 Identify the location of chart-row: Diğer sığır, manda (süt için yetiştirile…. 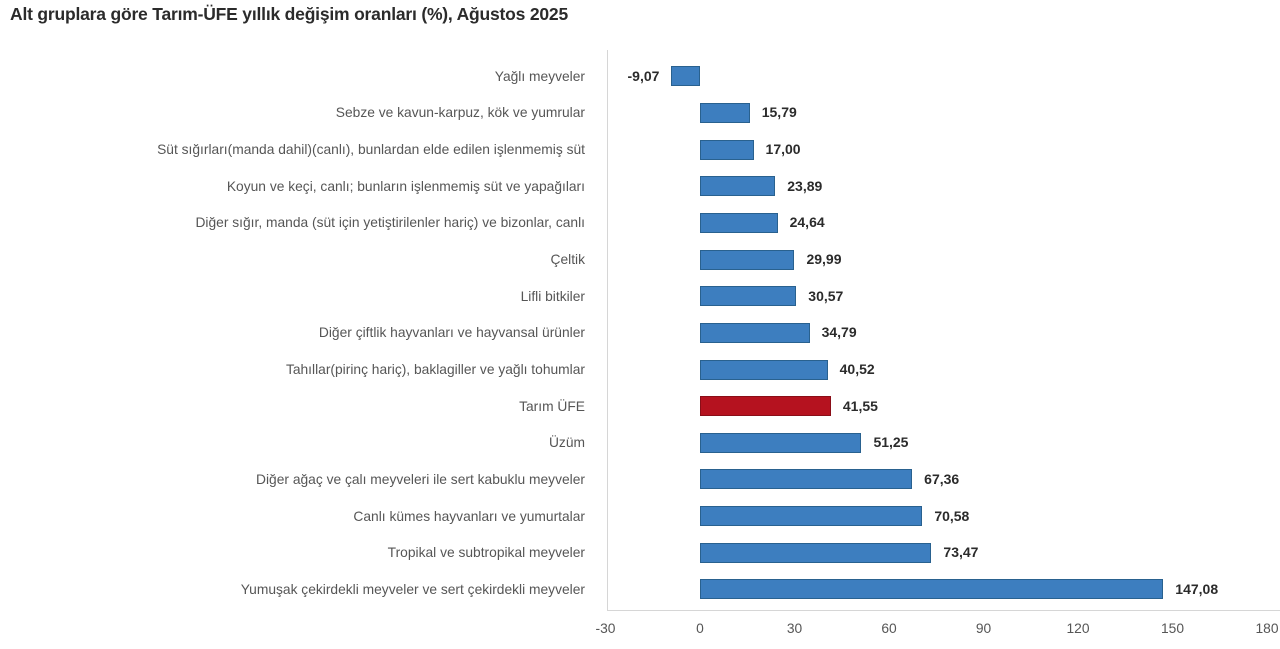
(640, 224).